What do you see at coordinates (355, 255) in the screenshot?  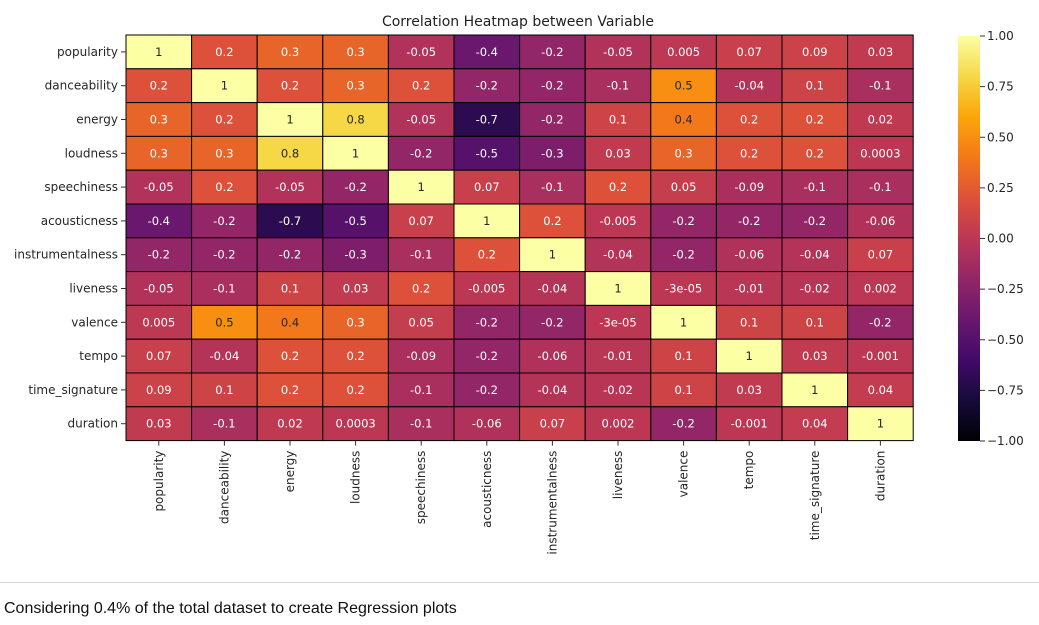 I see `heatmap-cell-instrumentalness-loudness` at bounding box center [355, 255].